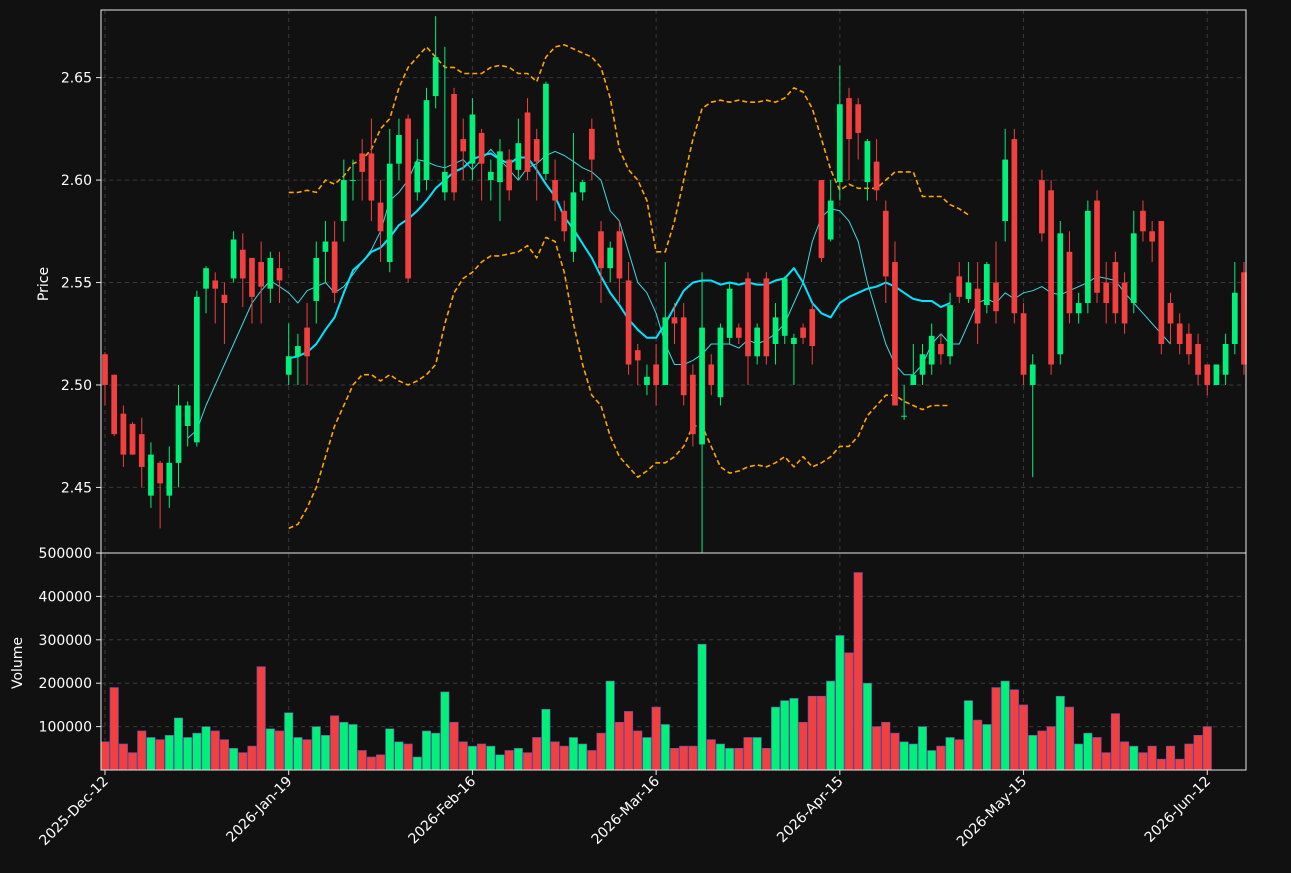 This screenshot has height=873, width=1291. Describe the element at coordinates (65, 728) in the screenshot. I see `volume-tick-label: 100000` at that location.